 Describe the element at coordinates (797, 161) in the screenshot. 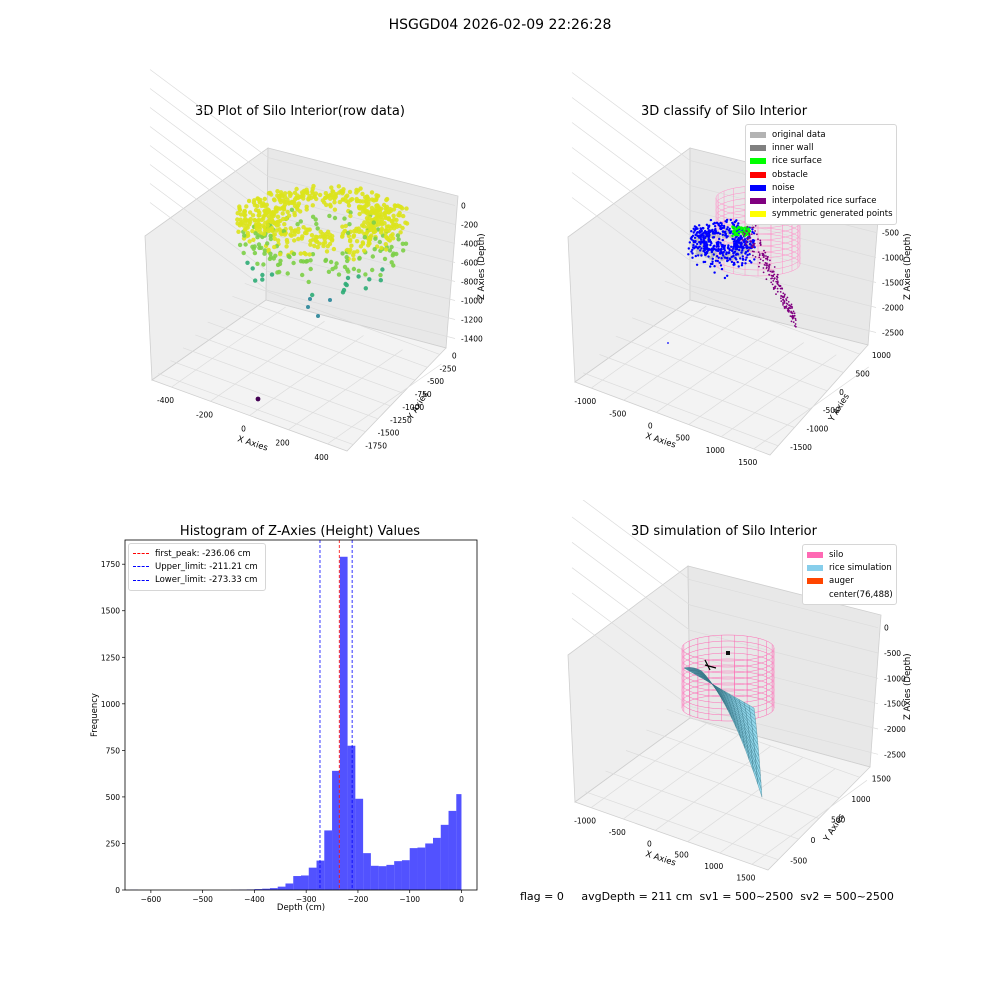

I see `classify-legend-label: rice surface` at that location.